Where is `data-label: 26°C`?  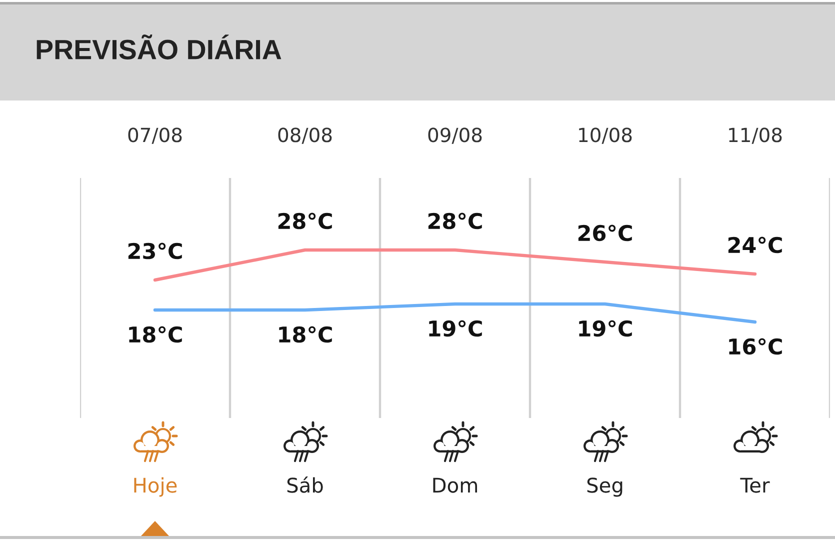
data-label: 26°C is located at coordinates (605, 233).